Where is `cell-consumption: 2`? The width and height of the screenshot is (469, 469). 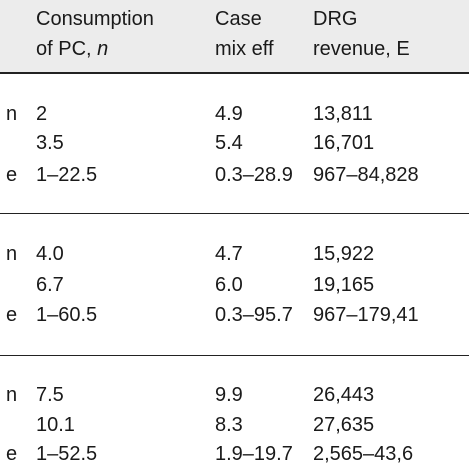
cell-consumption: 2 is located at coordinates (42, 114).